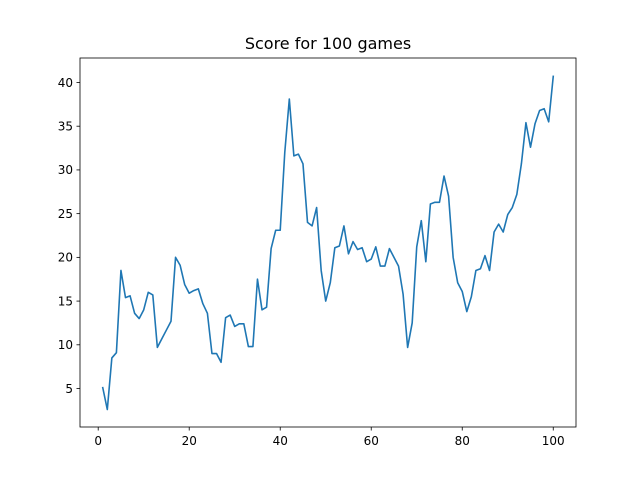  I want to click on x-tick-label: 80, so click(462, 441).